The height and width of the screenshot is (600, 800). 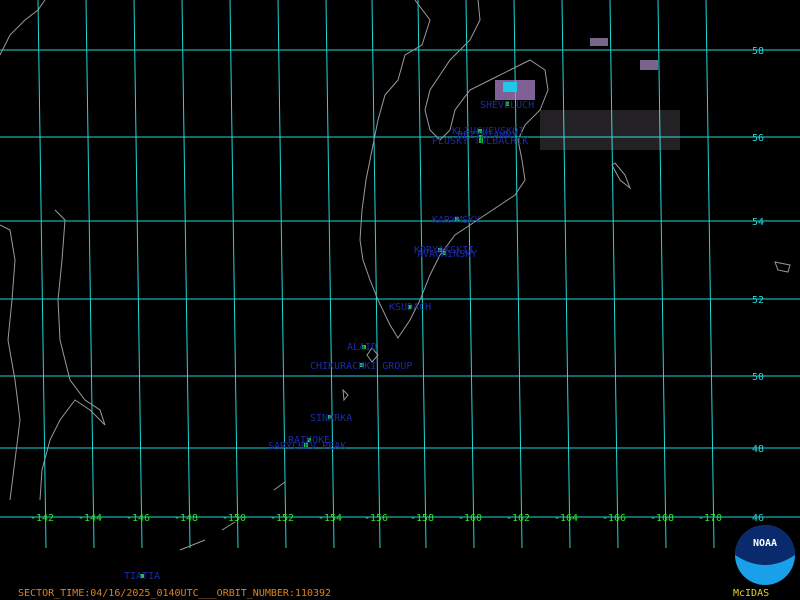 I want to click on volcano-label: KLIUCHEVSKOI, so click(x=488, y=131).